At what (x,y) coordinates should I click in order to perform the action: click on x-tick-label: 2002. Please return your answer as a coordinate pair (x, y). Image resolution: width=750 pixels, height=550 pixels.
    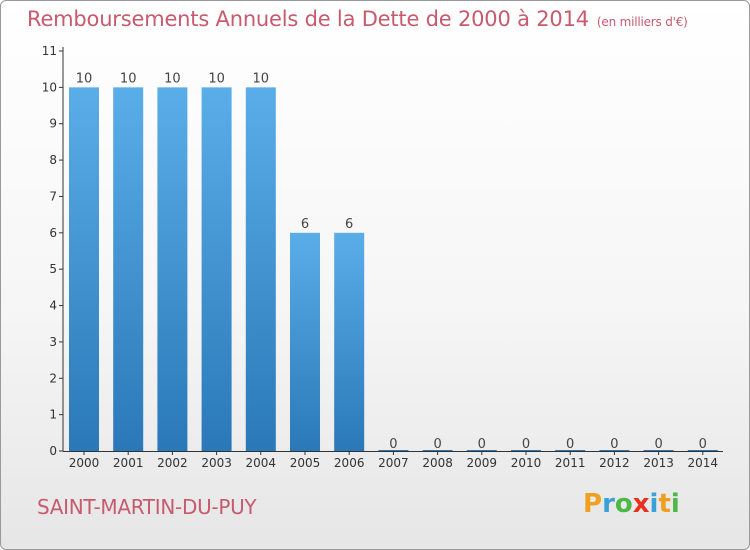
    Looking at the image, I should click on (172, 463).